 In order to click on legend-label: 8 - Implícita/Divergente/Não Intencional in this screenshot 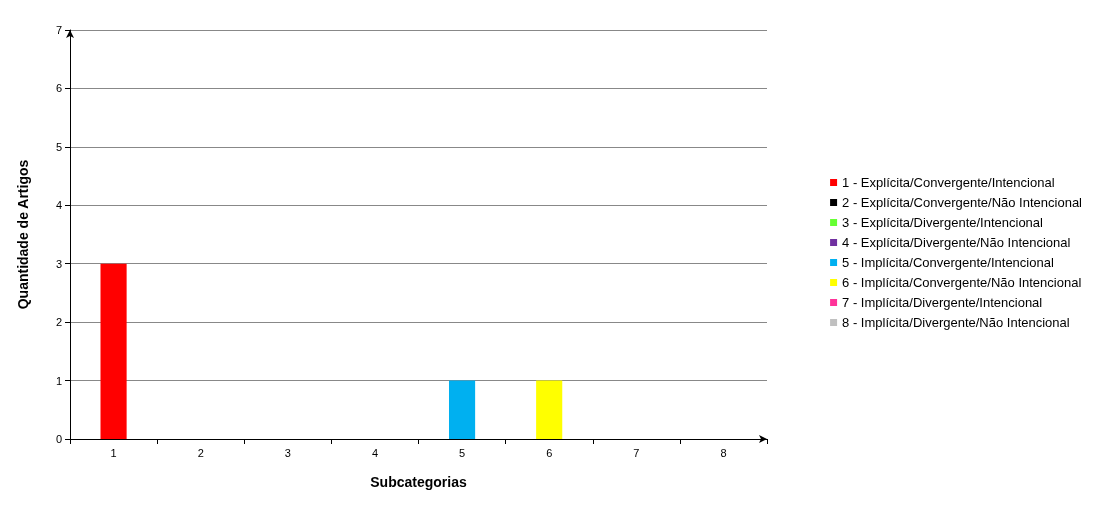, I will do `click(956, 322)`.